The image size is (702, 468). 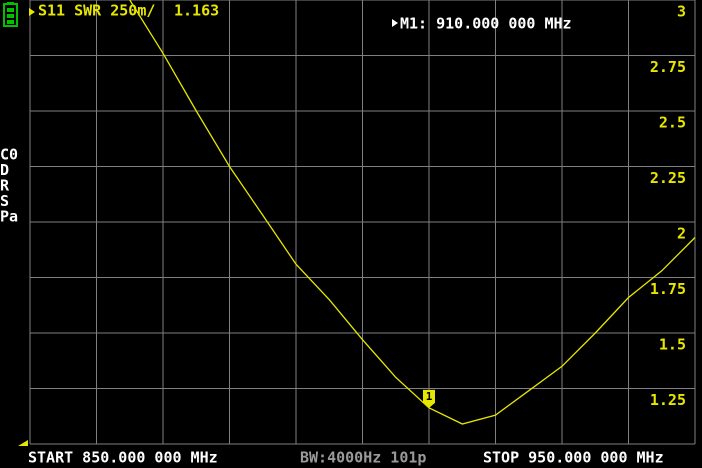 What do you see at coordinates (23, 443) in the screenshot?
I see `reference-pointer` at bounding box center [23, 443].